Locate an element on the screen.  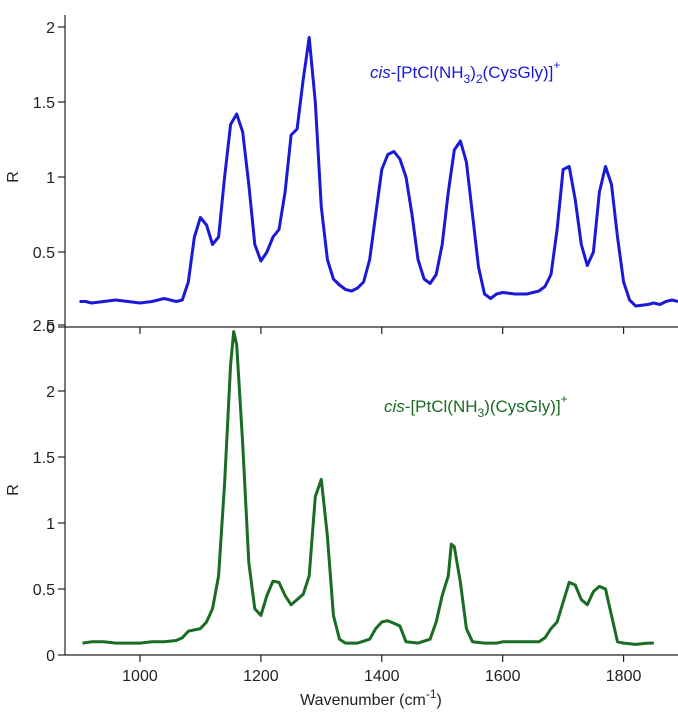
x-axis-label-part: ) is located at coordinates (439, 700).